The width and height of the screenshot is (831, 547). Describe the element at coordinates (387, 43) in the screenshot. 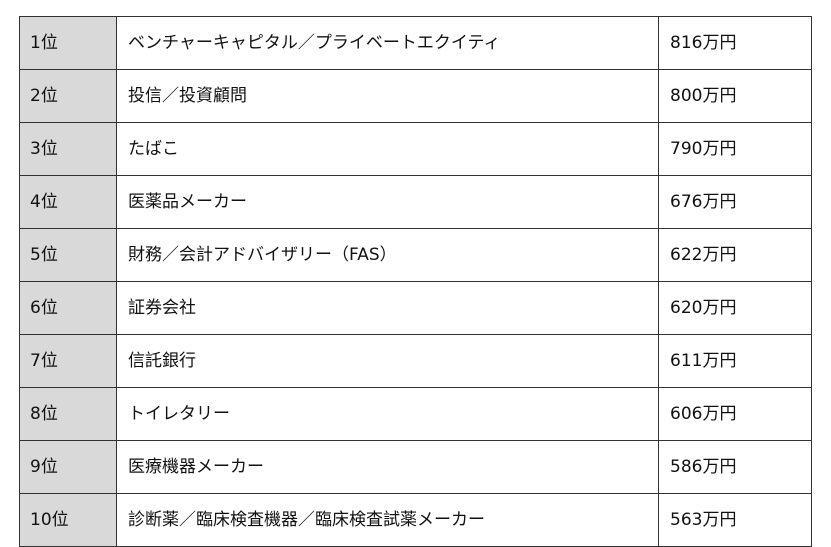

I see `industry-cell: ベンチャーキャピタル／プライベートエクイティ` at that location.